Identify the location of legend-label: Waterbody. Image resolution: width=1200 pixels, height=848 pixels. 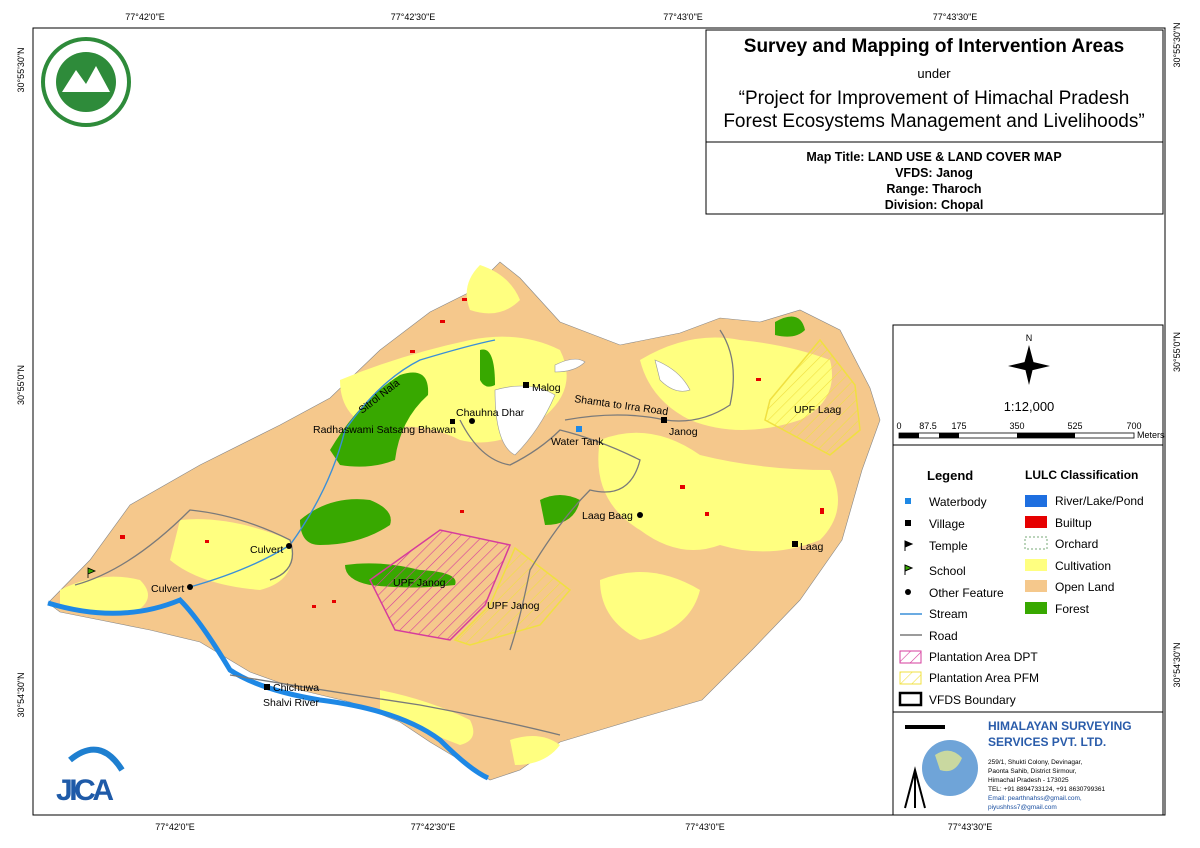
(958, 502).